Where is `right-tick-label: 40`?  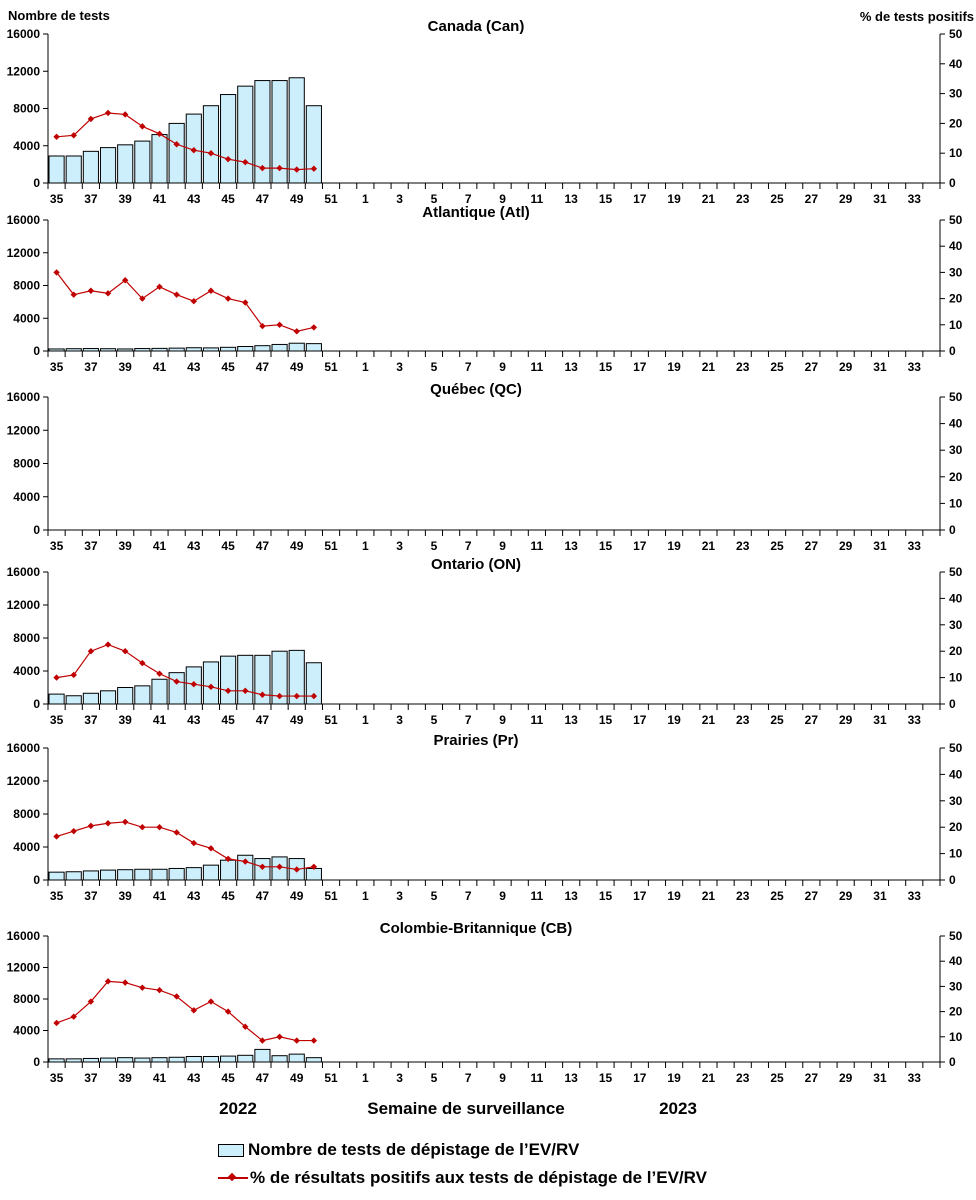 right-tick-label: 40 is located at coordinates (956, 961).